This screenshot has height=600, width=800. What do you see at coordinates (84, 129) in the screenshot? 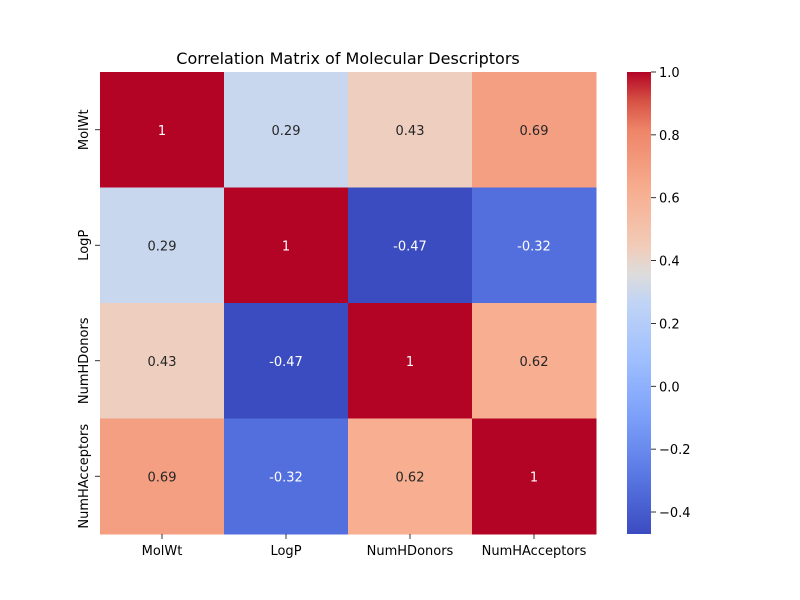
I see `y-tick-label: MolWt` at bounding box center [84, 129].